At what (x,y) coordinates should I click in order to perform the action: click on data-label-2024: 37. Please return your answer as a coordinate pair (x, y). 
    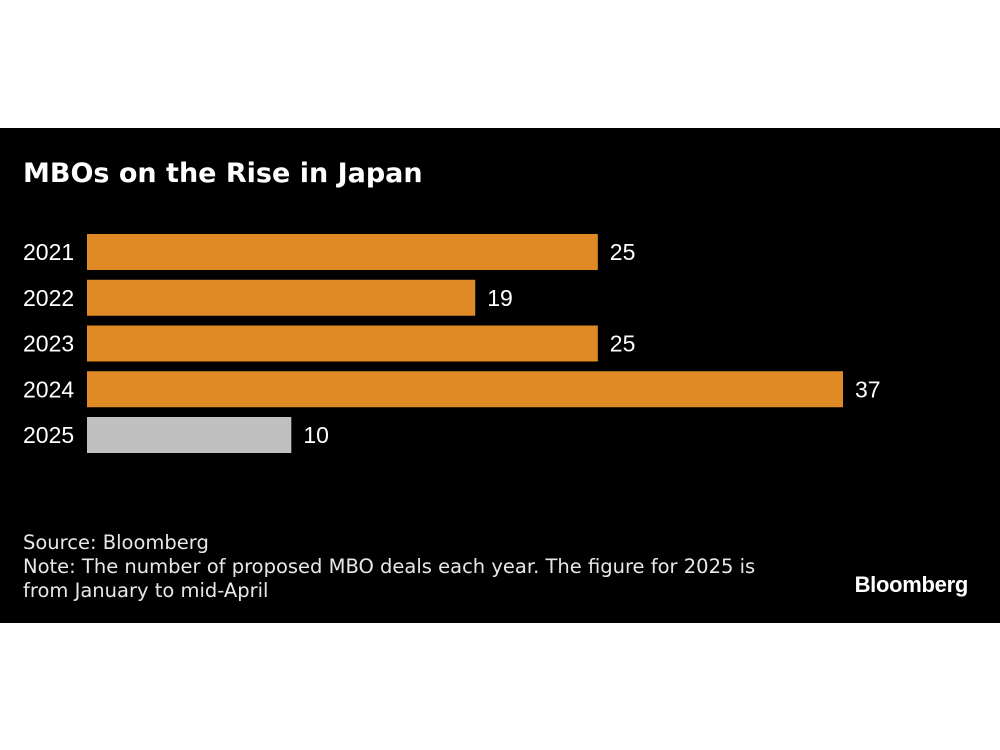
    Looking at the image, I should click on (868, 389).